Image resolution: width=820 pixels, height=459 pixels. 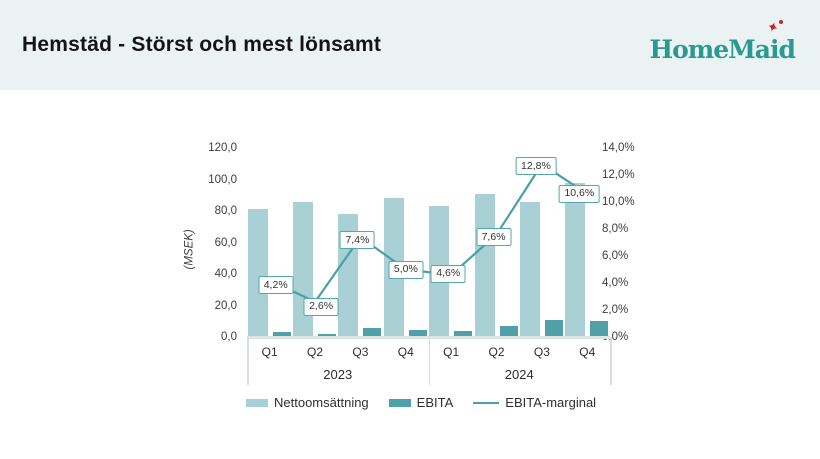 I want to click on legend-item: Nettoomsättning, so click(x=307, y=402).